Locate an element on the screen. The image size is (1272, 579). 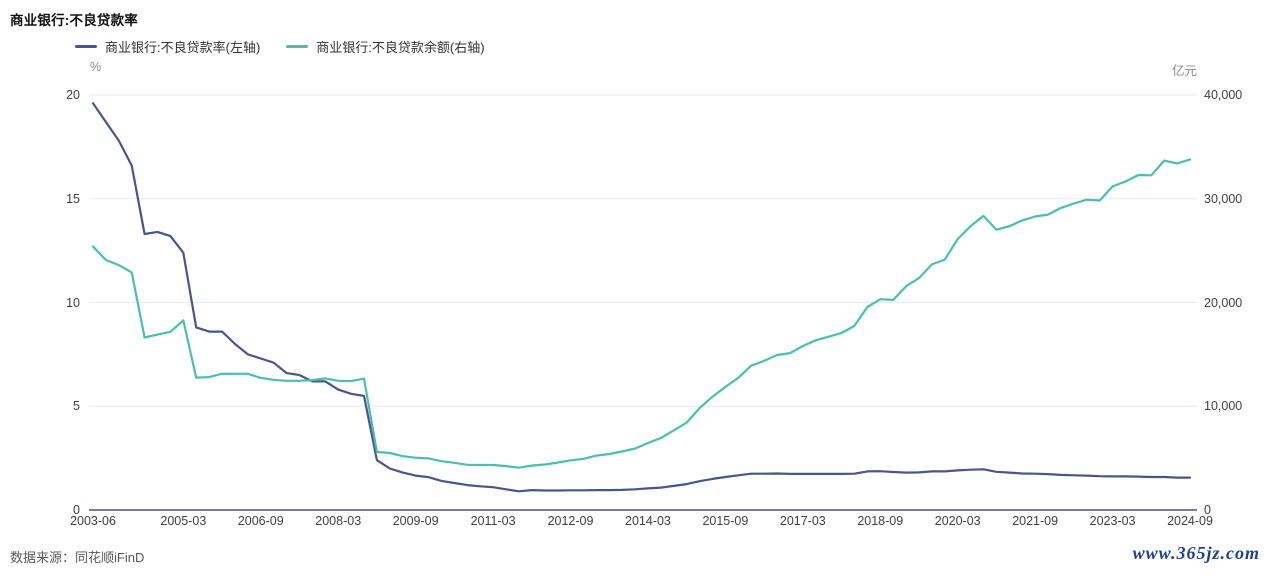
legend-item-npl-balance: 商业银行:不良贷款余额(右轴) is located at coordinates (385, 46).